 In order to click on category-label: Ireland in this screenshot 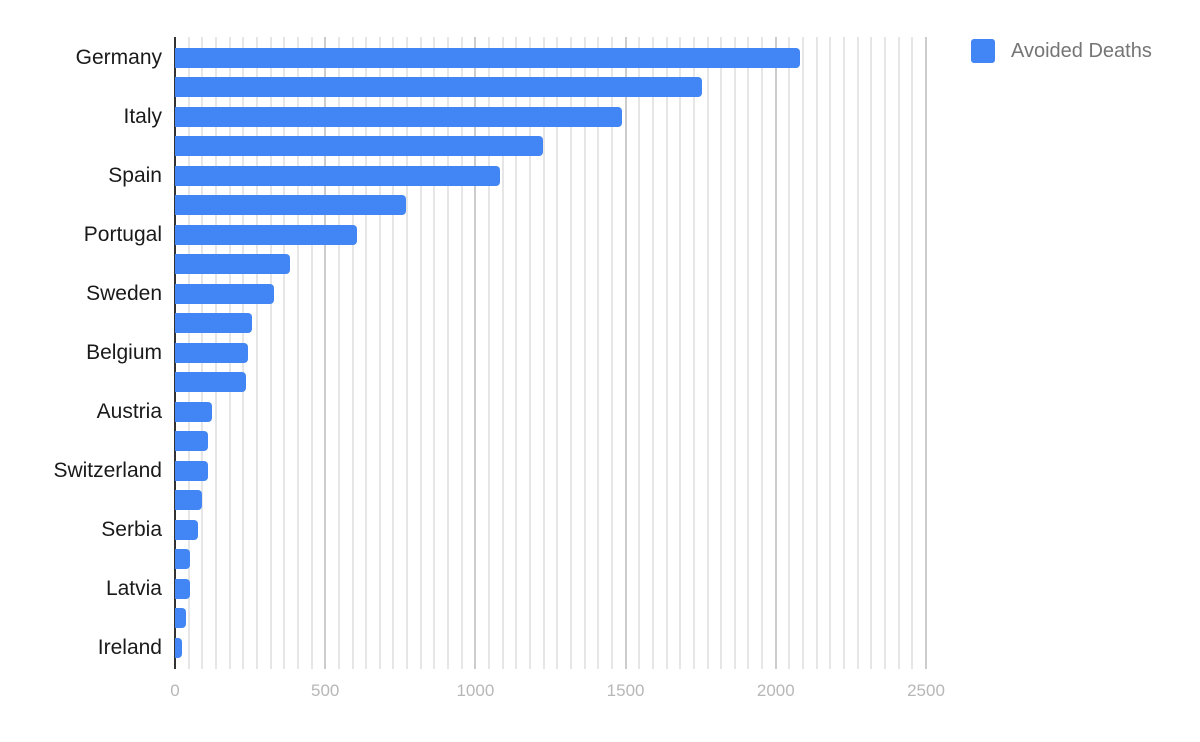, I will do `click(129, 647)`.